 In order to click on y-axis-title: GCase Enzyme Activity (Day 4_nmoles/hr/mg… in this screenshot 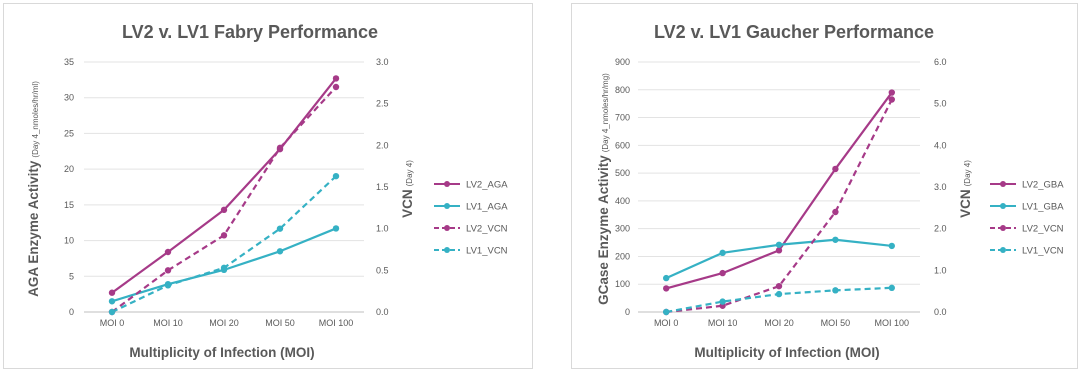, I will do `click(603, 189)`.